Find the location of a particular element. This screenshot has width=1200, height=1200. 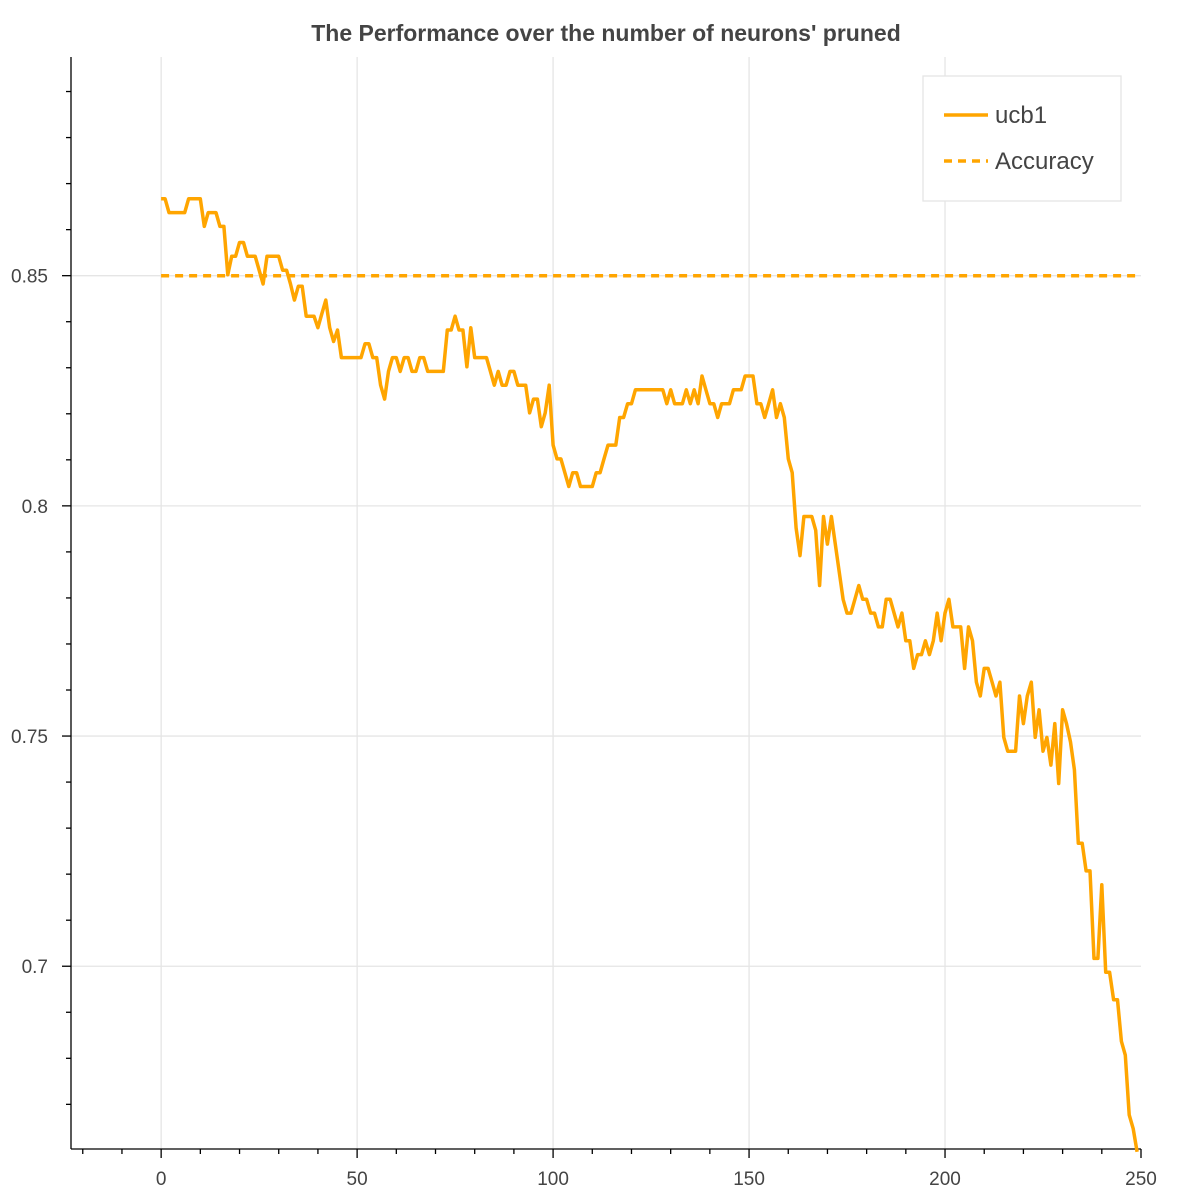

legend-label-ucb1: ucb1 is located at coordinates (1021, 115).